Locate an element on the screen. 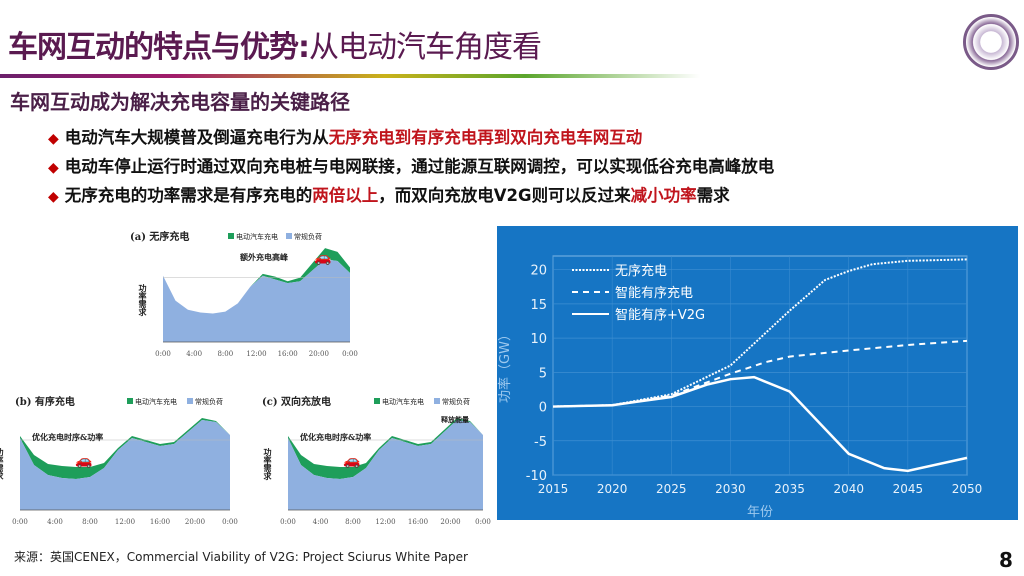  mini-chart-title: (a) 无序充电 is located at coordinates (159, 236).